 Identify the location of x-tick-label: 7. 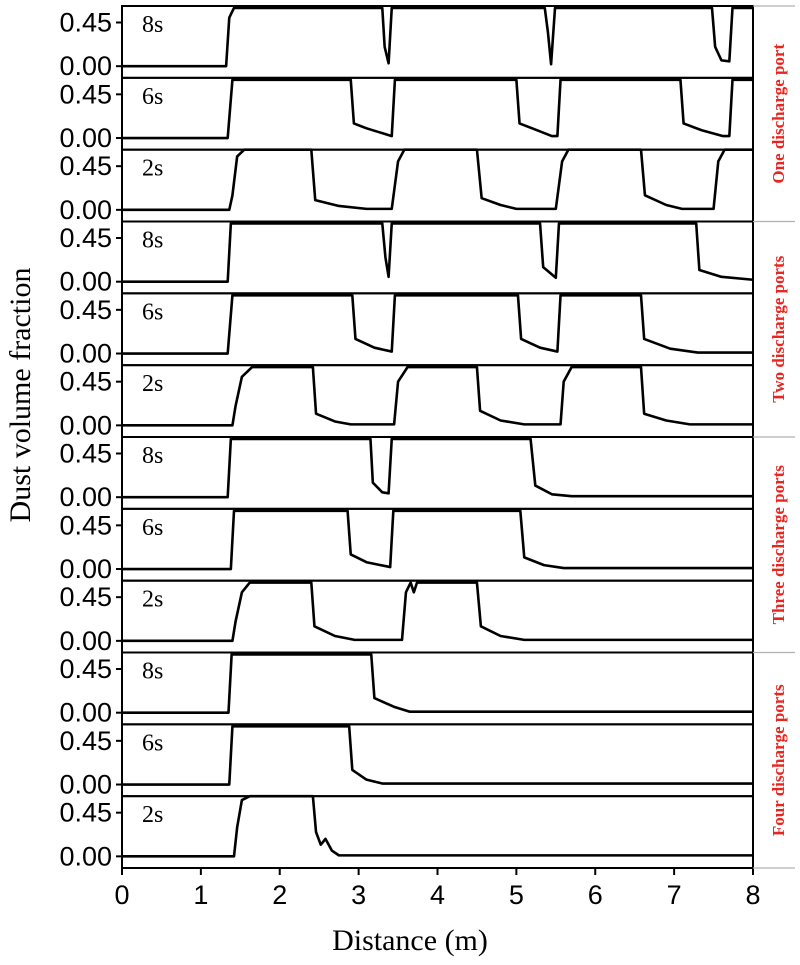
(674, 895).